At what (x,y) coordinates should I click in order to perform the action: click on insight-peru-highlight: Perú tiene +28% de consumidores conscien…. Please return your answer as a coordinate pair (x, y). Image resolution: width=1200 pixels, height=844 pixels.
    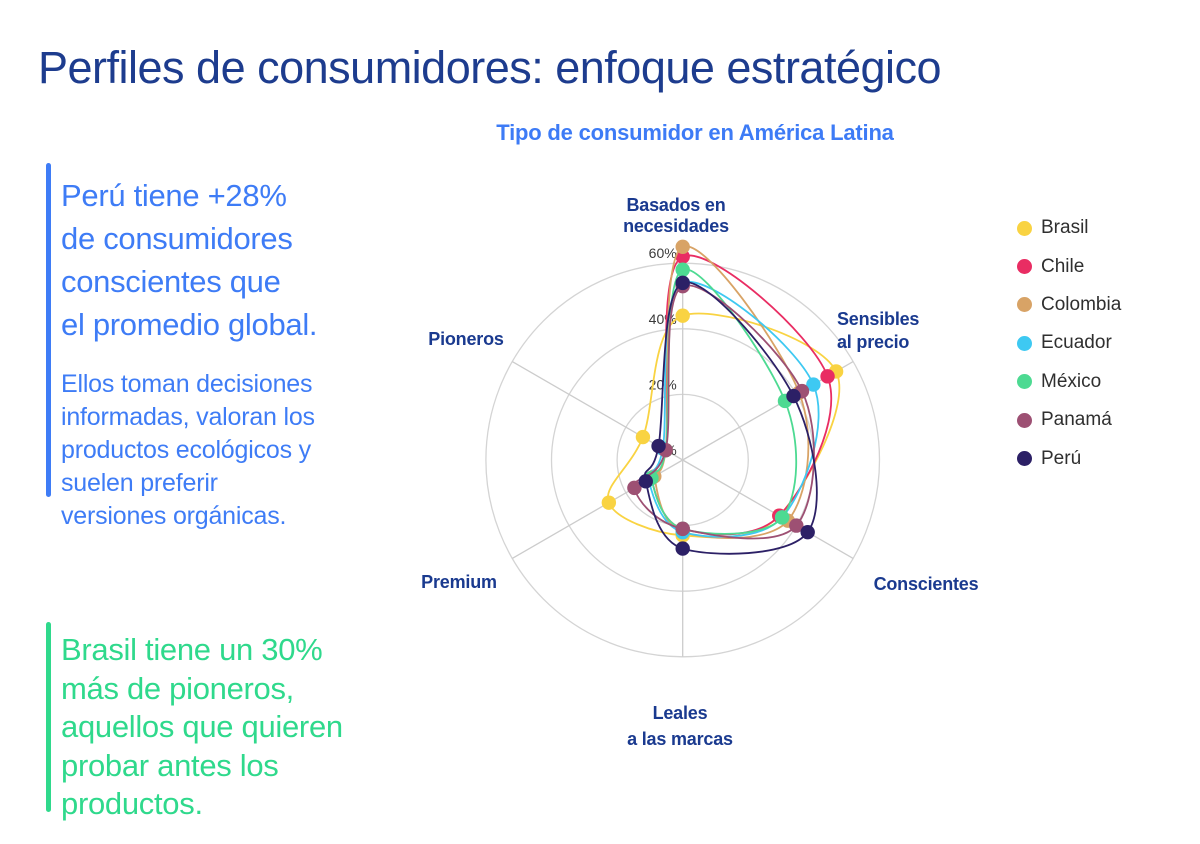
    Looking at the image, I should click on (189, 260).